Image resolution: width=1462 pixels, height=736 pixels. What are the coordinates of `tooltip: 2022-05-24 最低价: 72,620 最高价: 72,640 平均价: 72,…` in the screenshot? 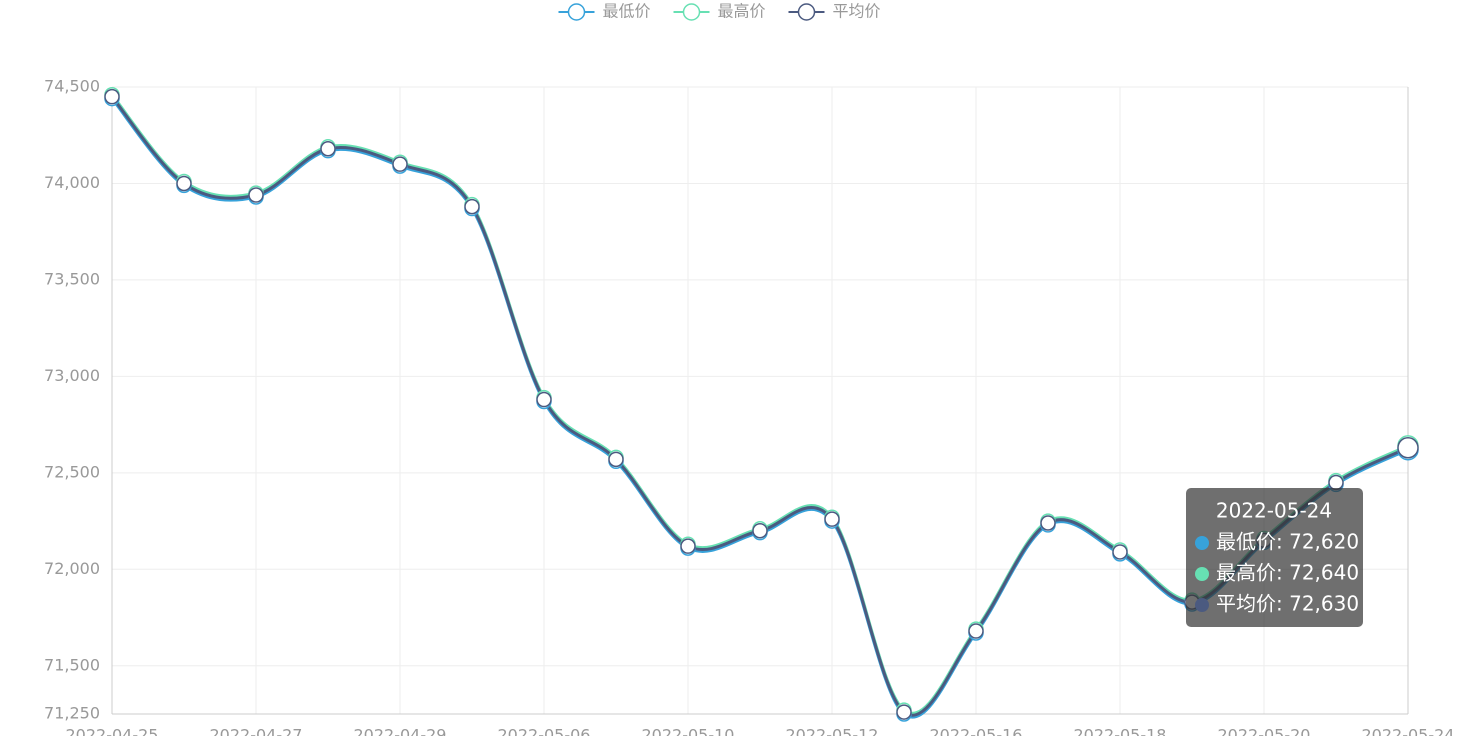 It's located at (1274, 557).